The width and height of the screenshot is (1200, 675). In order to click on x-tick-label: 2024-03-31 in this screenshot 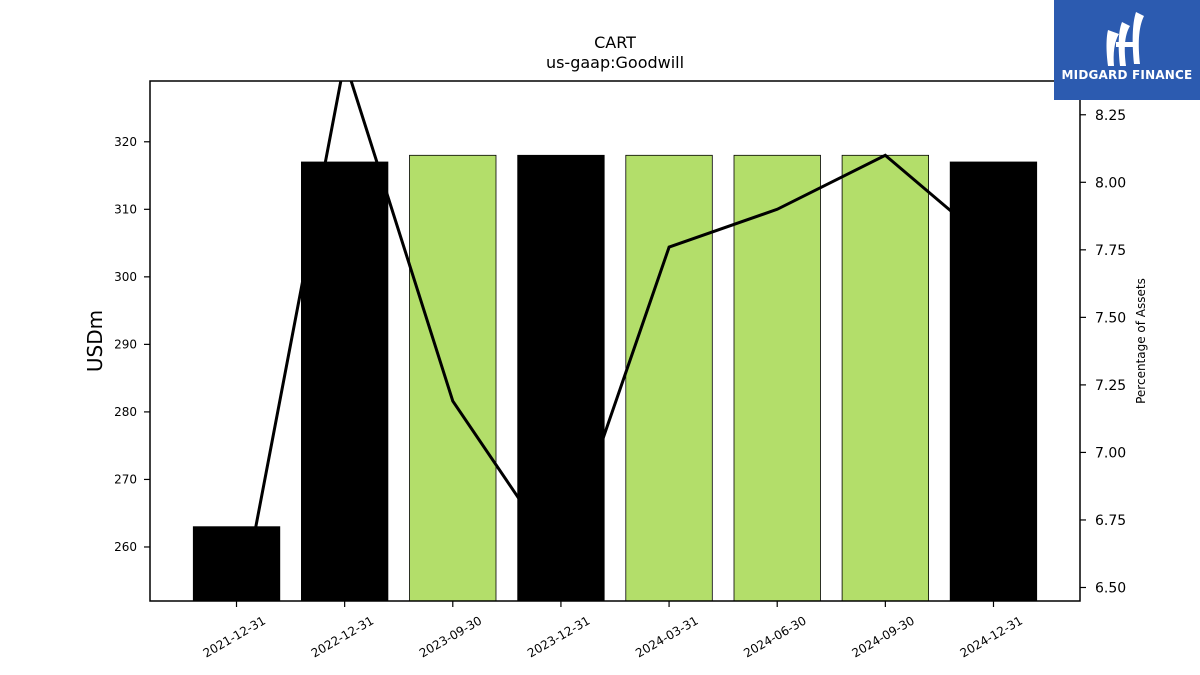, I will do `click(666, 636)`.